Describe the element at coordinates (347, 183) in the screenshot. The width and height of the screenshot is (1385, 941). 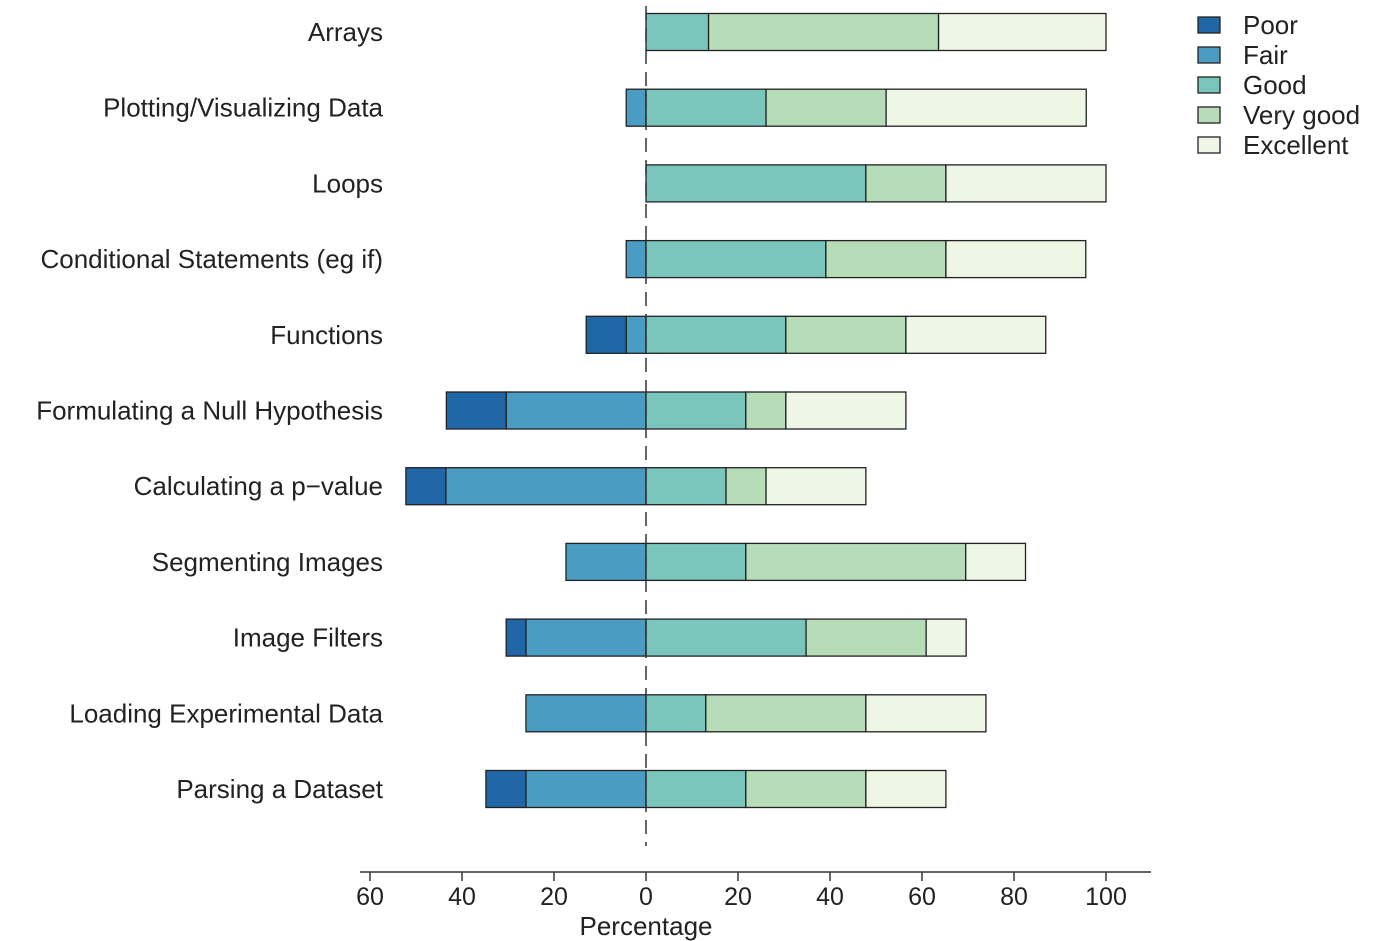
I see `category-label: Loops` at that location.